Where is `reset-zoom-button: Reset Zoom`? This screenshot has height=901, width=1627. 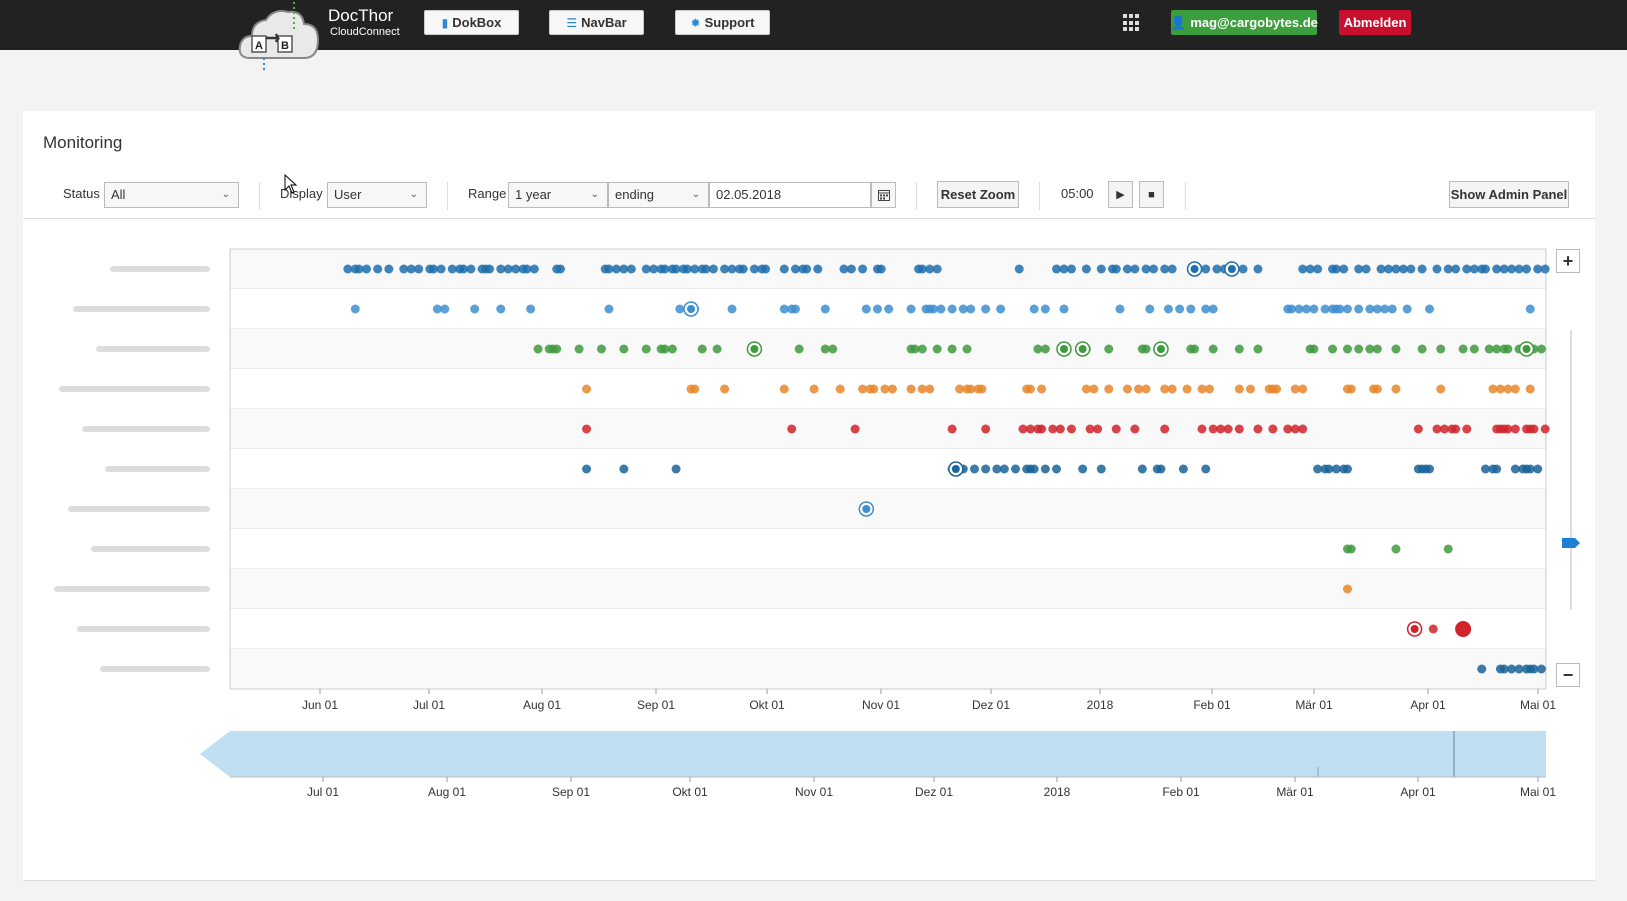 reset-zoom-button: Reset Zoom is located at coordinates (978, 194).